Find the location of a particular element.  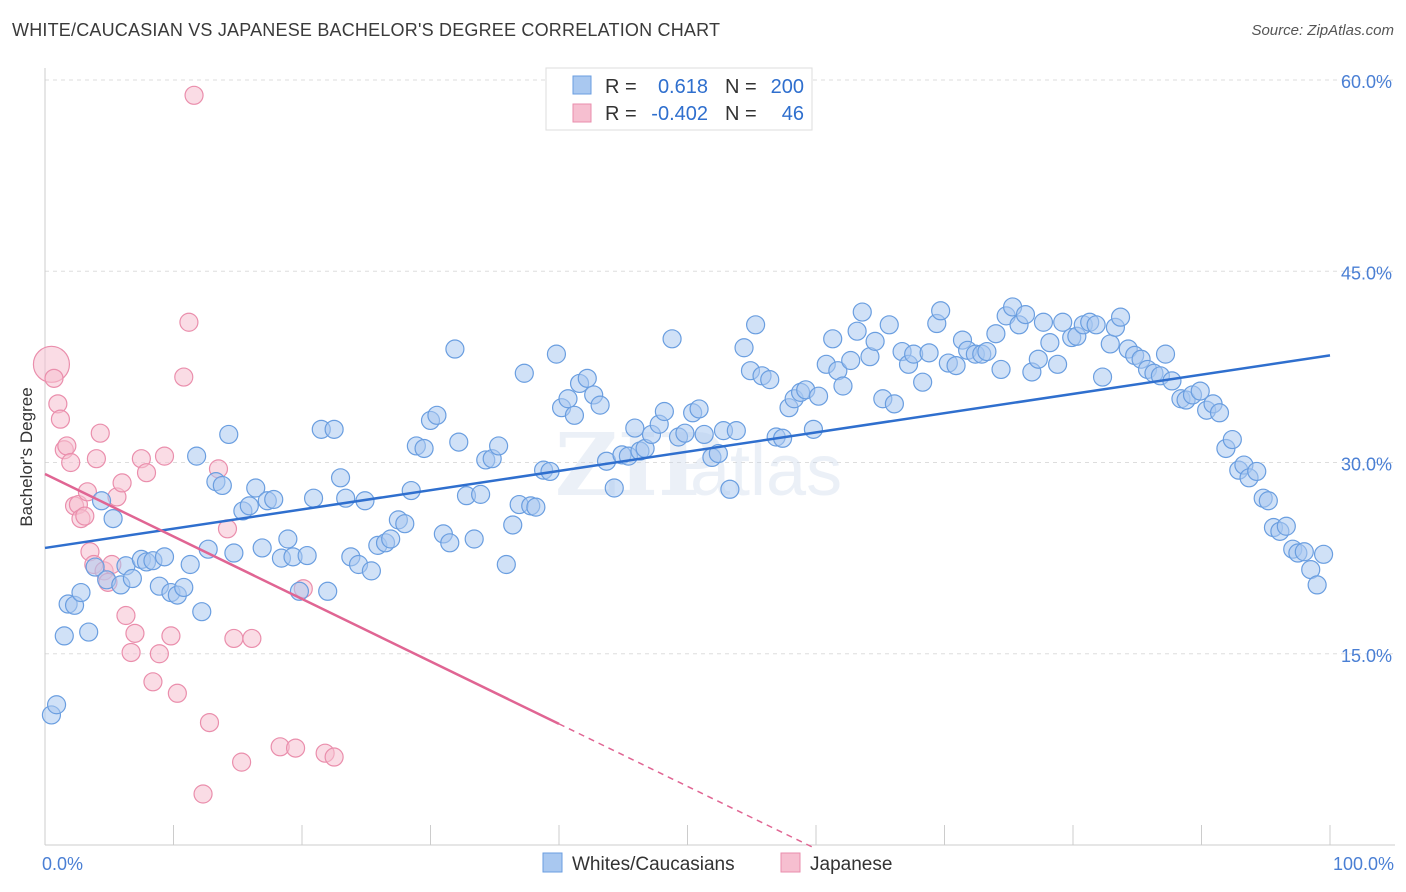

x-tick-label-right: 100.0% is located at coordinates (1363, 864).